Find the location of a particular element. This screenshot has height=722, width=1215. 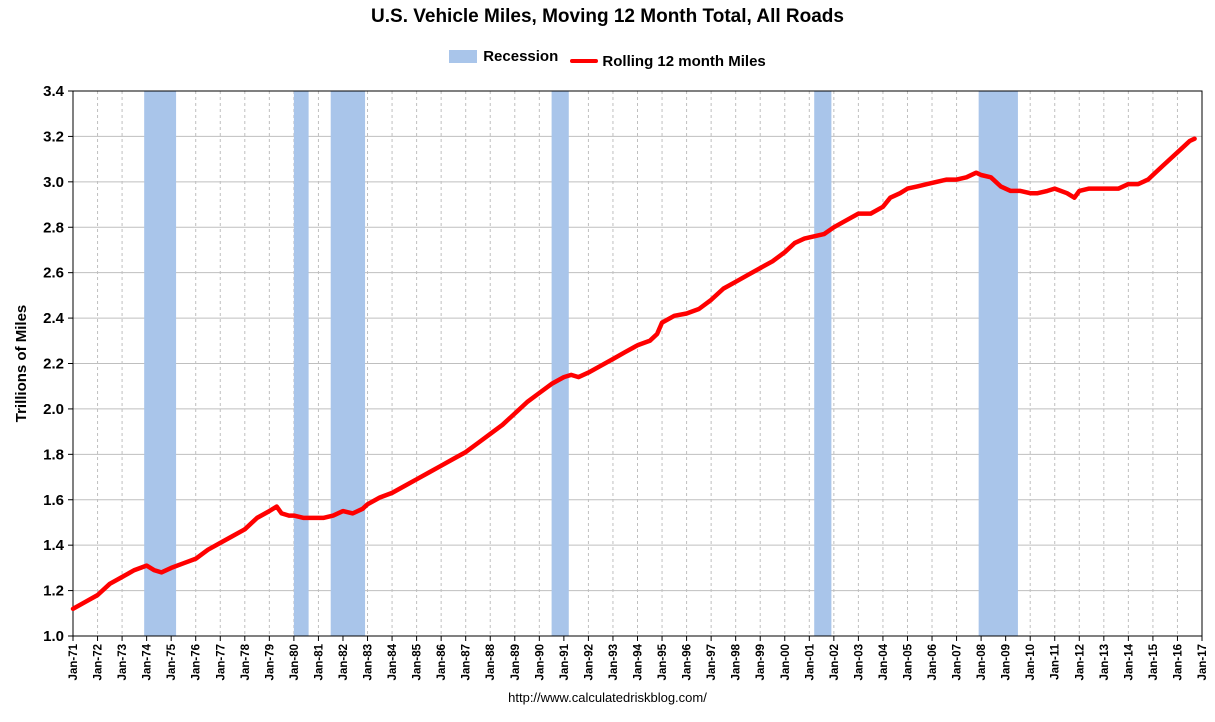

y-tick-label: 1.6 is located at coordinates (53, 500).